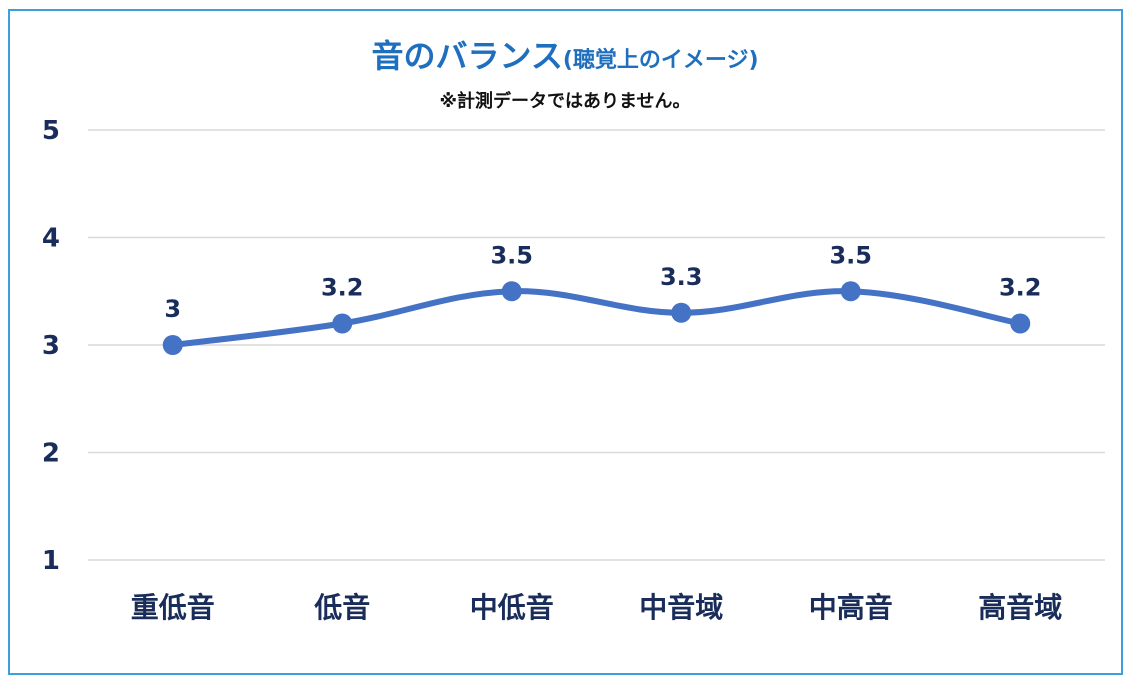  I want to click on data-label: 3, so click(172, 309).